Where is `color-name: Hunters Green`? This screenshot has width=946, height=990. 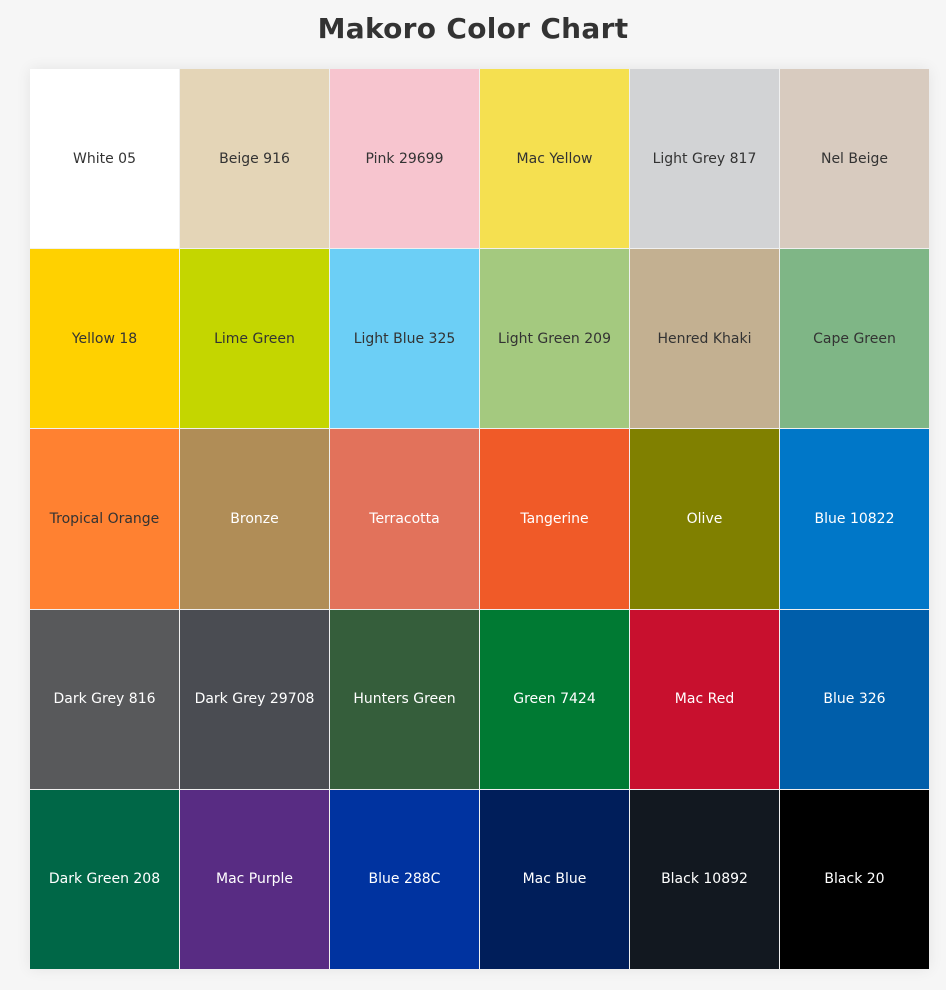
color-name: Hunters Green is located at coordinates (404, 699).